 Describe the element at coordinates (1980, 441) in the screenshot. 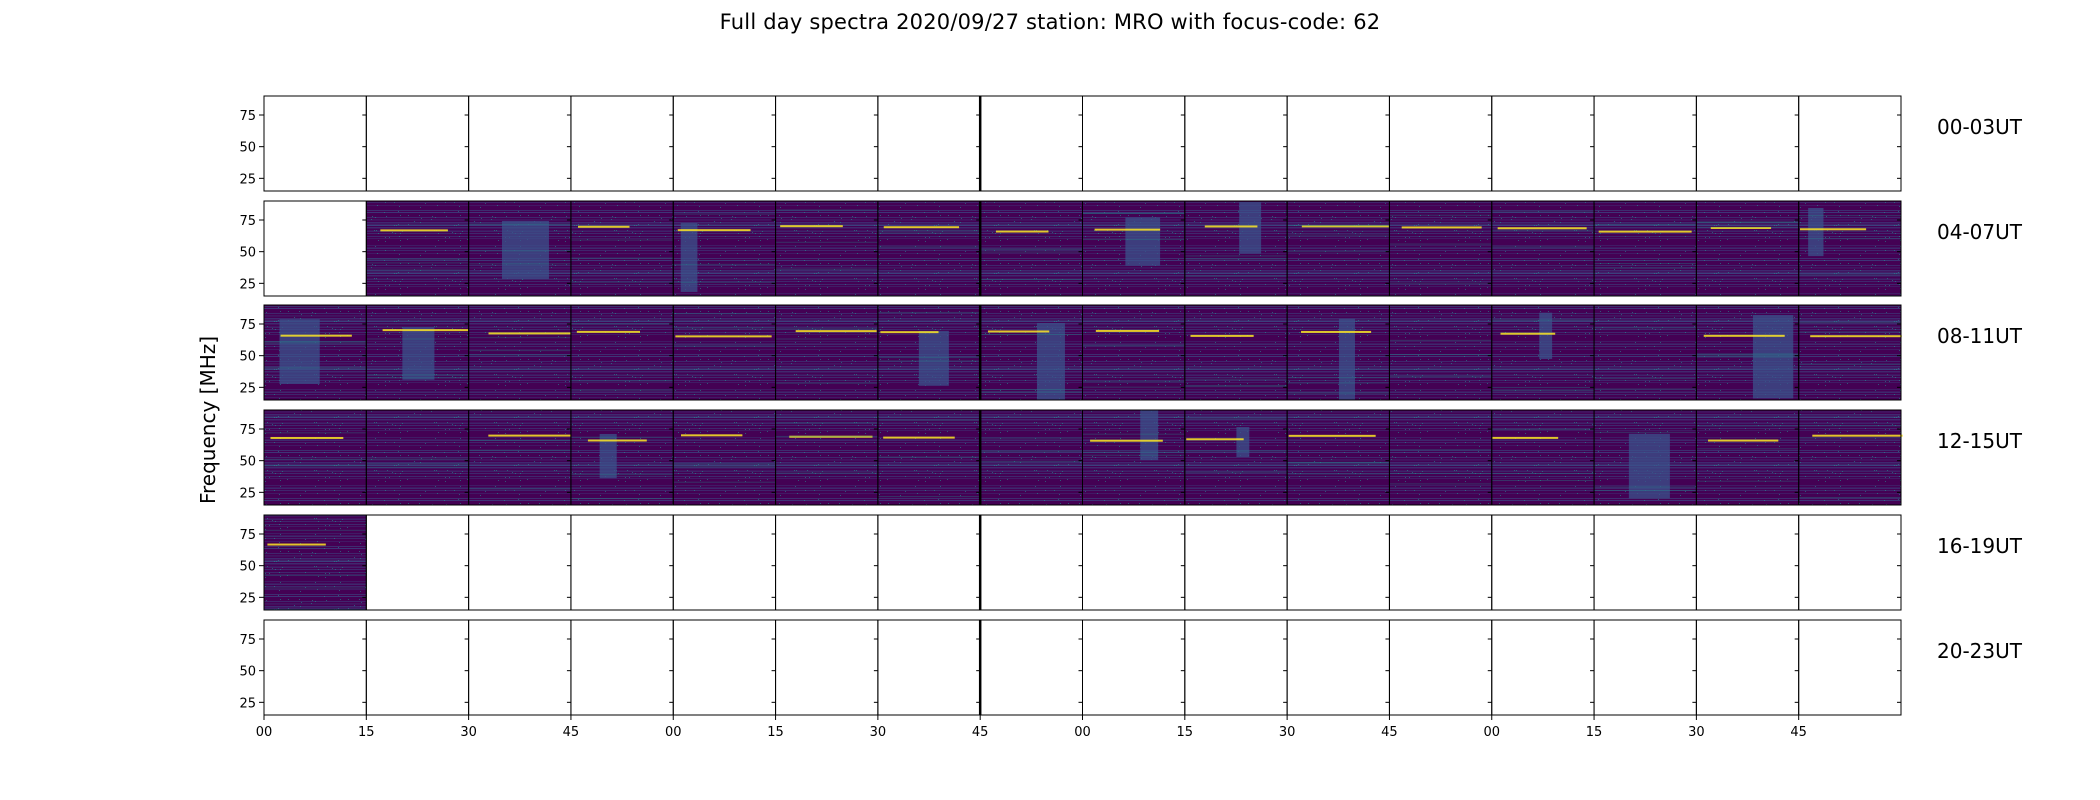

I see `row-label: 12-15UT` at that location.